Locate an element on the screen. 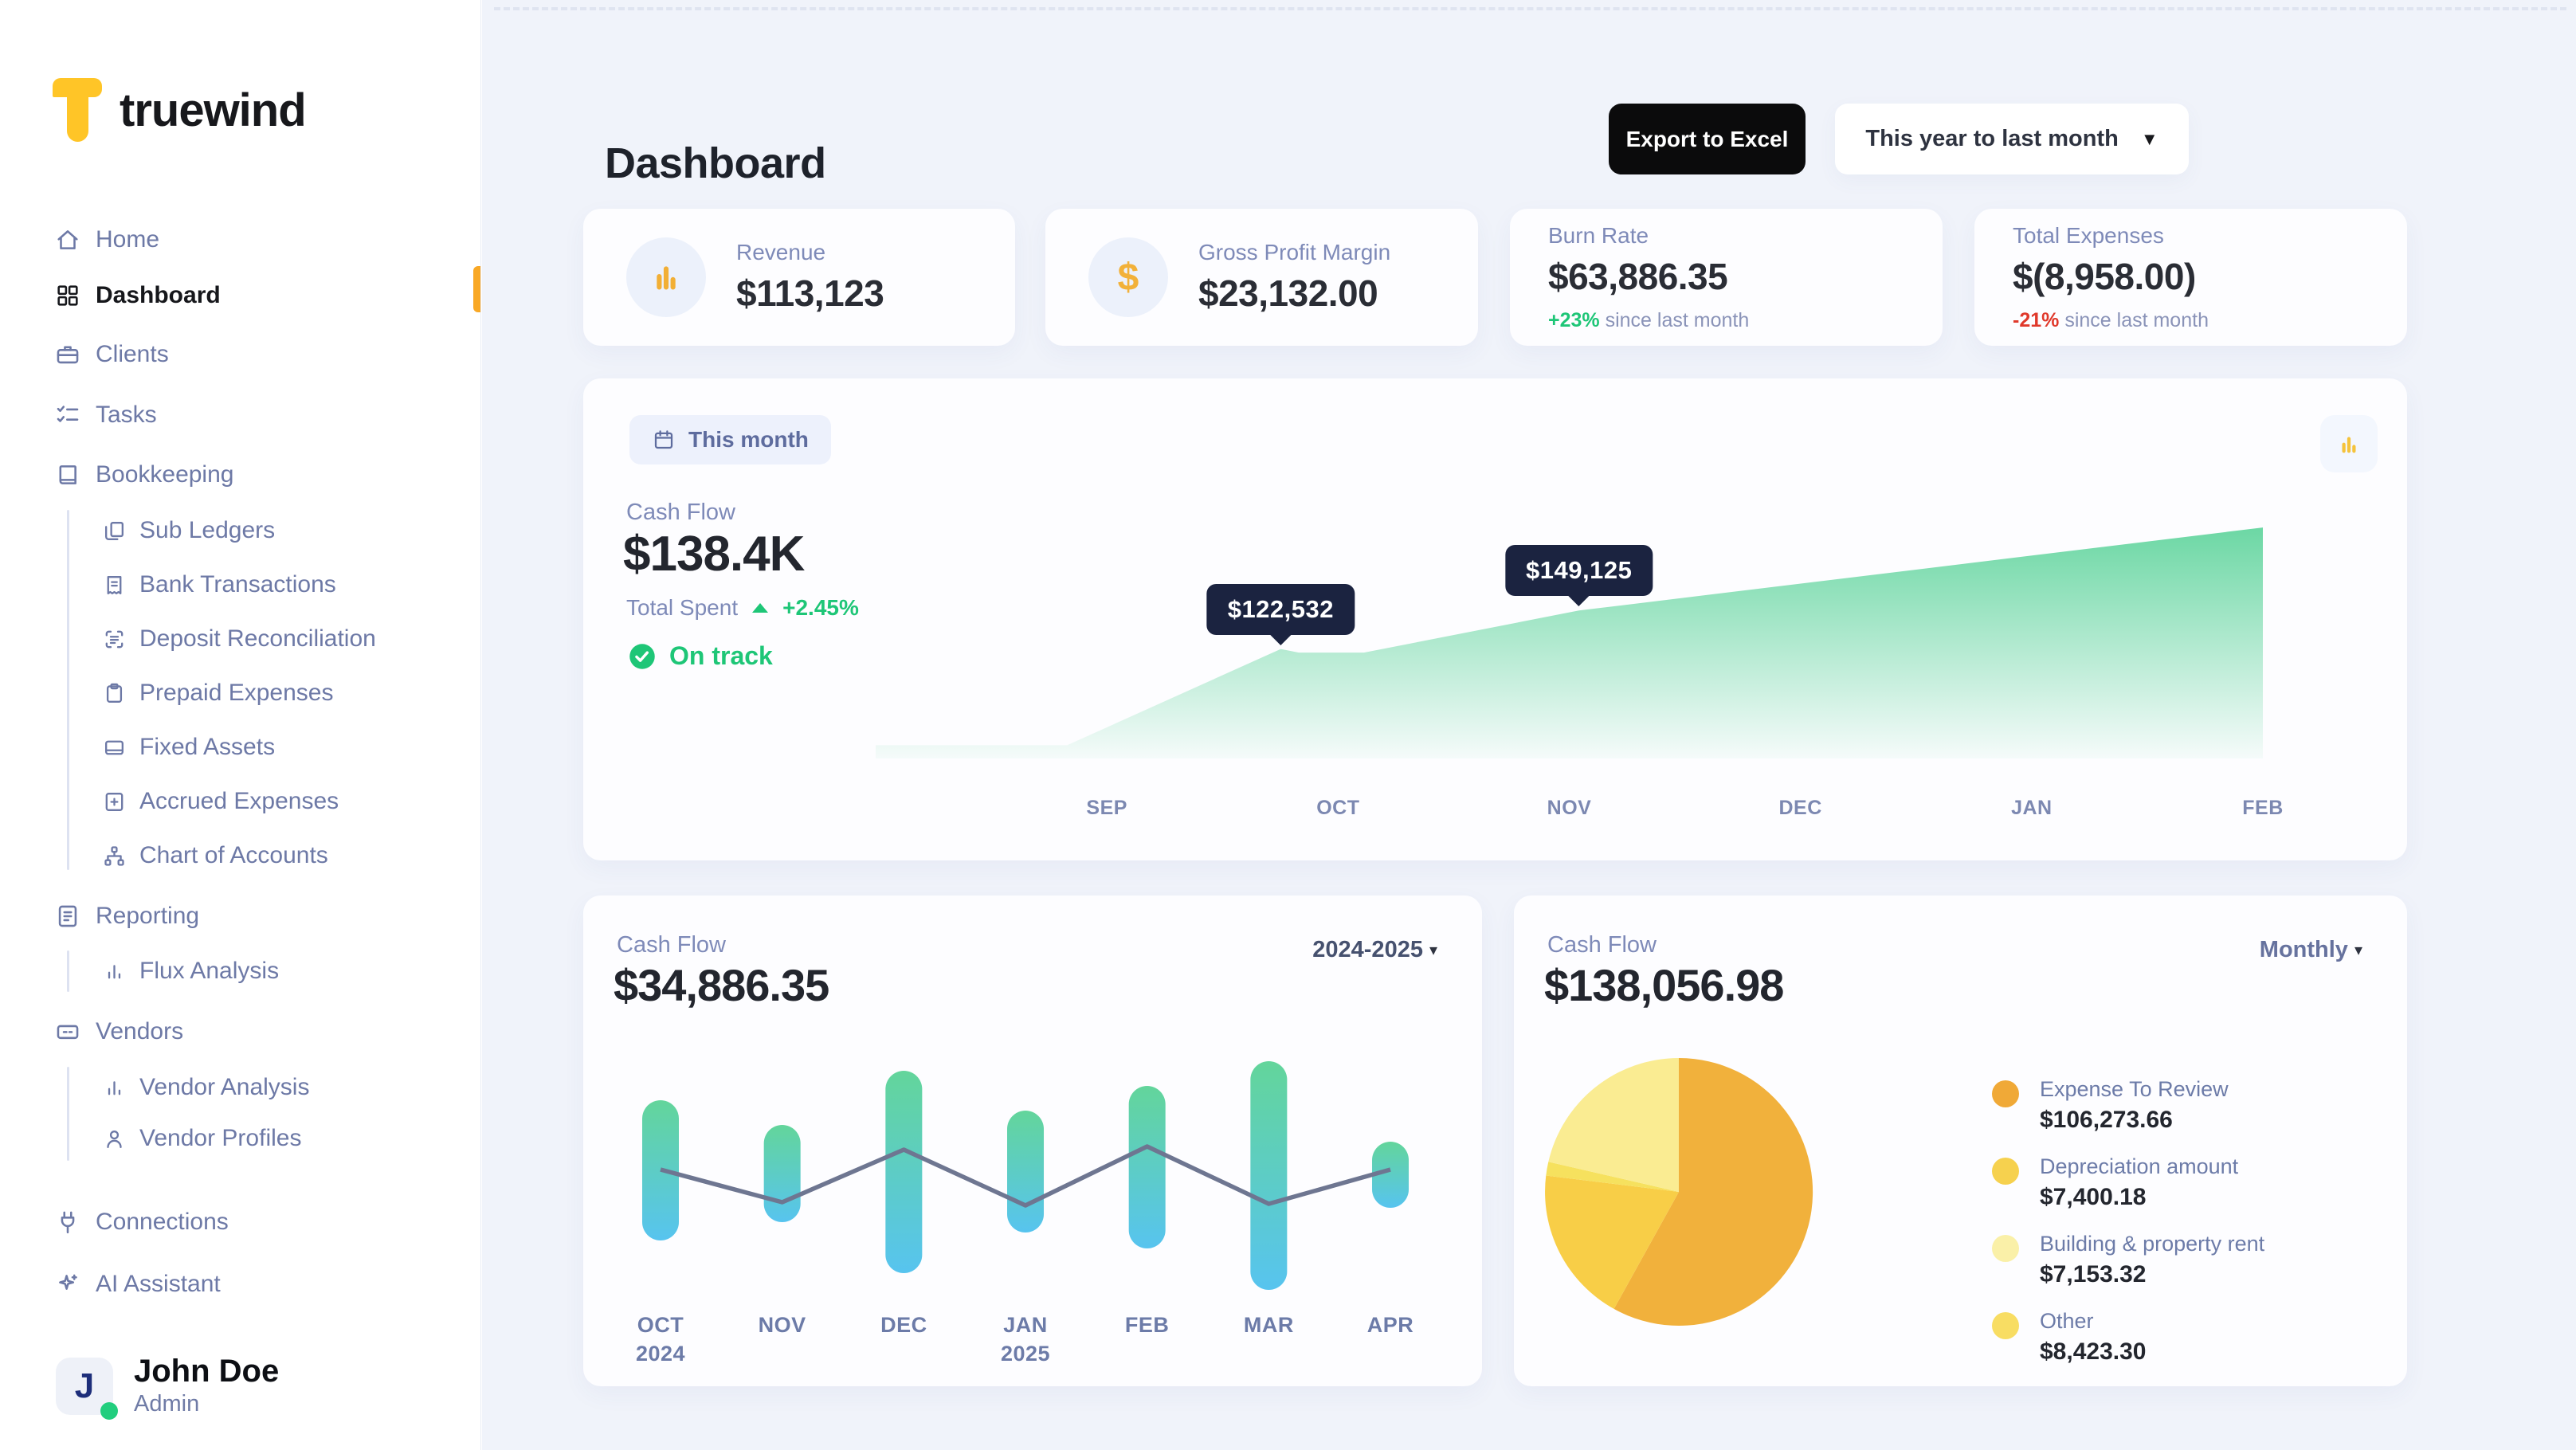 Image resolution: width=2576 pixels, height=1450 pixels. year-range-value: 2024-2025 is located at coordinates (1368, 949).